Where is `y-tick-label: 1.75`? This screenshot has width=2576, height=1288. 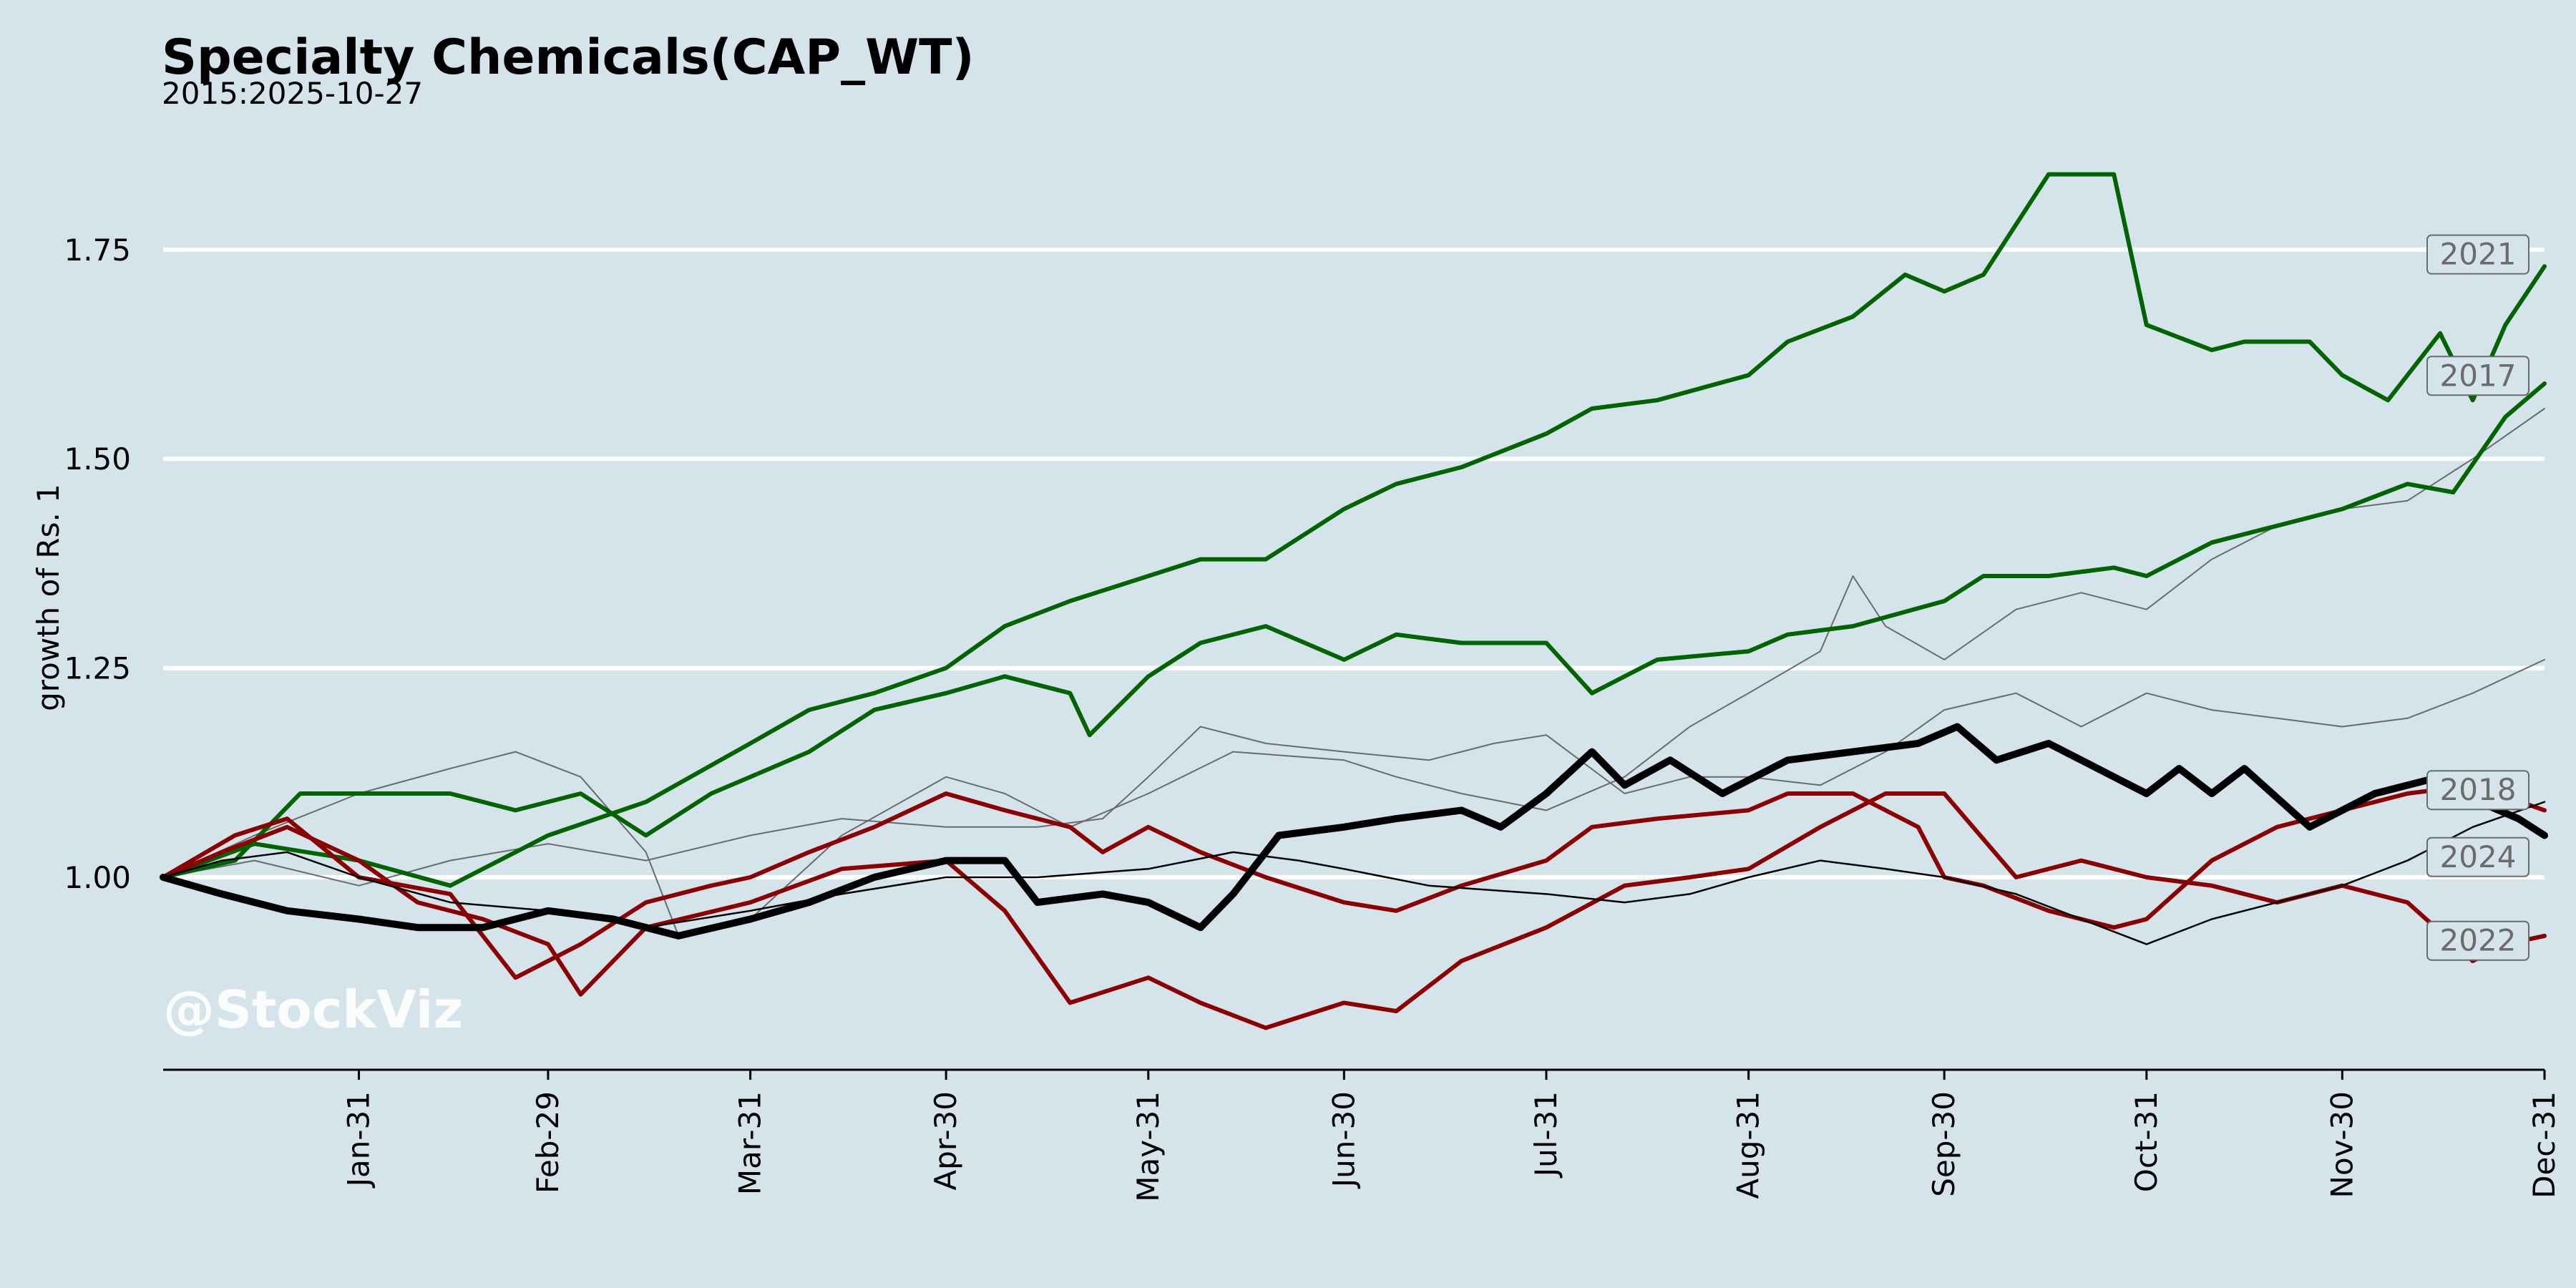 y-tick-label: 1.75 is located at coordinates (97, 250).